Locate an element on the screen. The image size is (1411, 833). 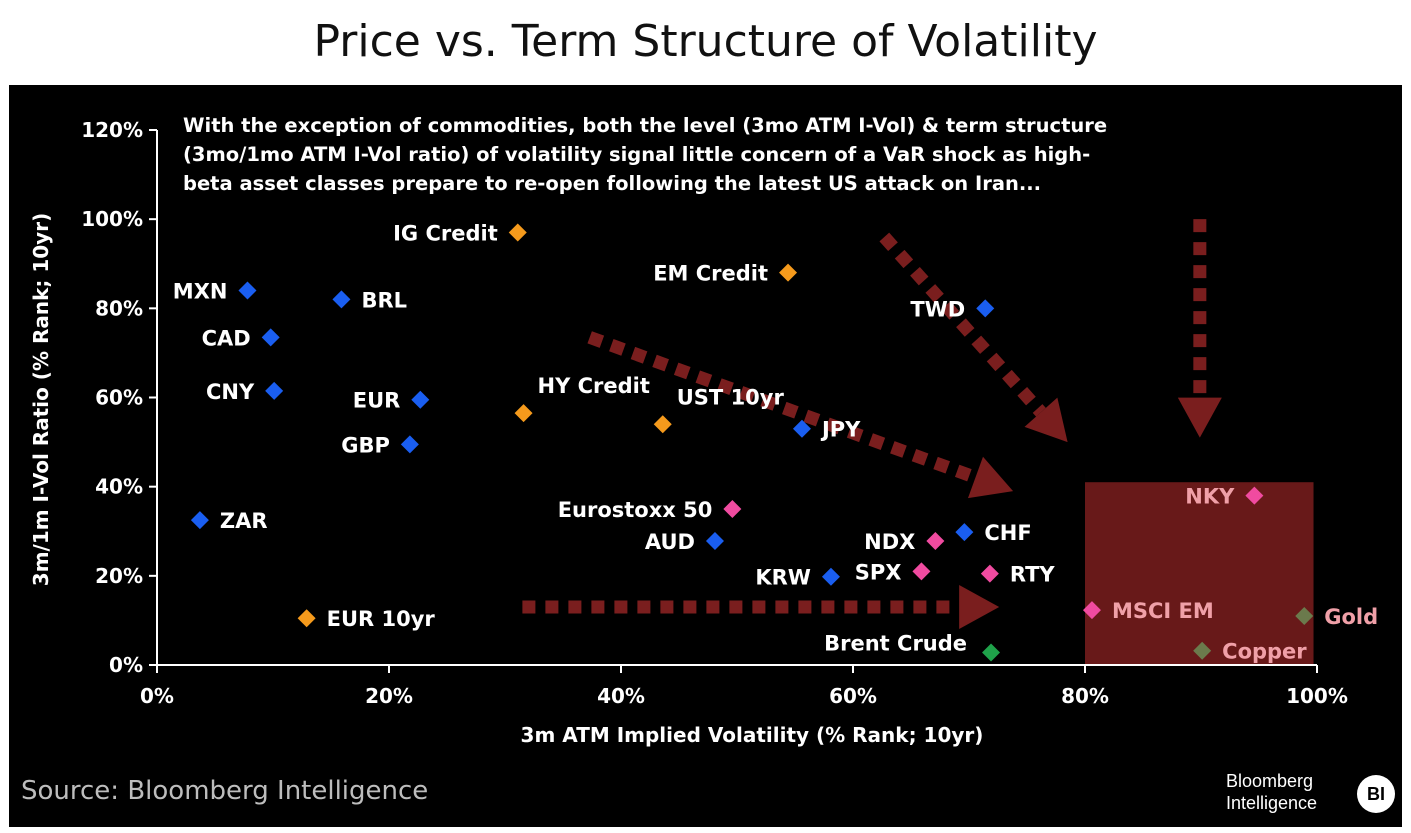
data-point-ig-credit is located at coordinates (517, 232).